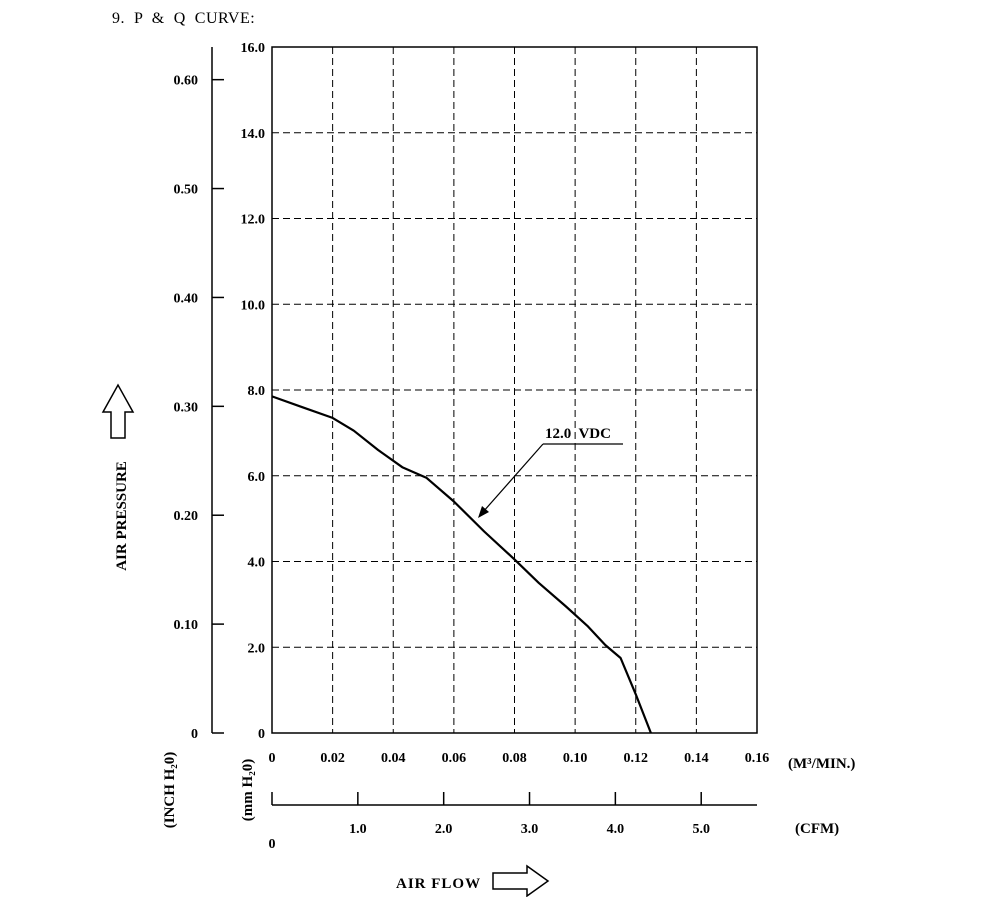 This screenshot has height=897, width=1000. Describe the element at coordinates (257, 391) in the screenshot. I see `y-tick-label: 8.0` at that location.